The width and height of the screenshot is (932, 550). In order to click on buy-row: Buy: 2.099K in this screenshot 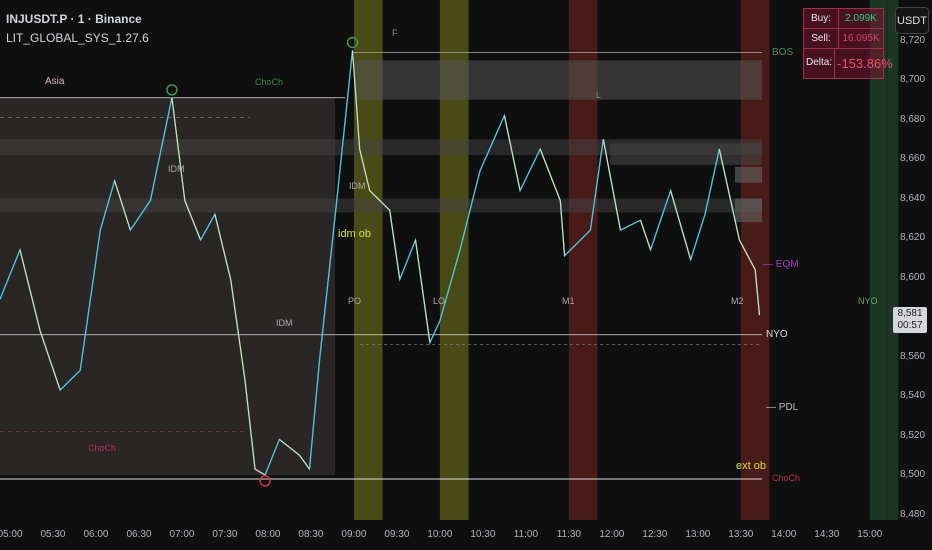, I will do `click(843, 19)`.